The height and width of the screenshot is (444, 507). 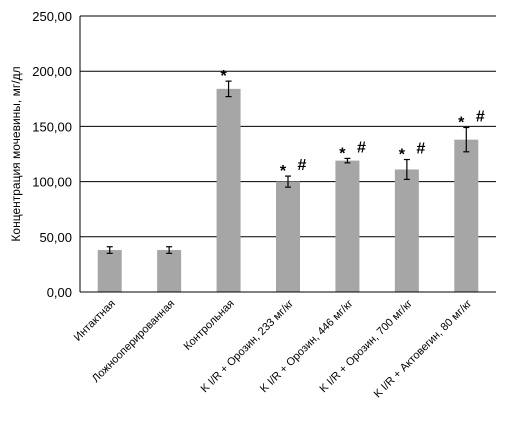 What do you see at coordinates (55, 237) in the screenshot?
I see `y-tick-label: 50,00` at bounding box center [55, 237].